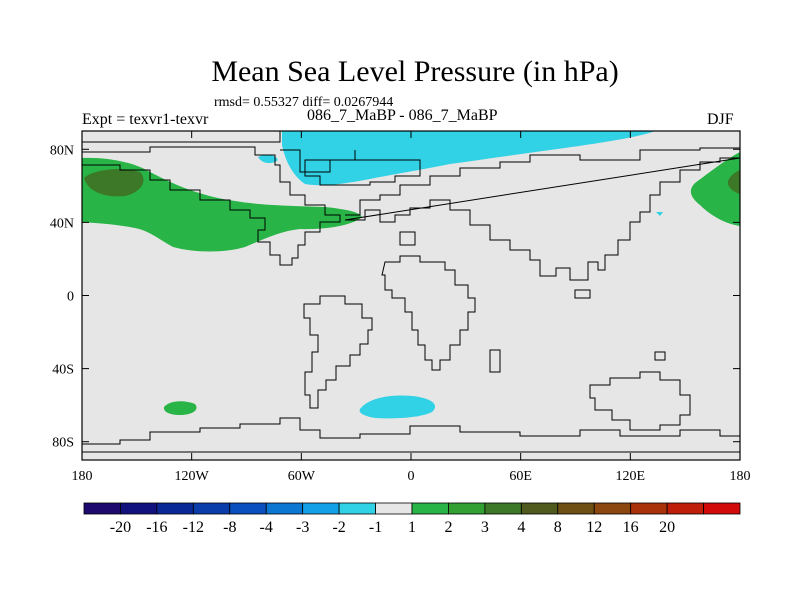  What do you see at coordinates (362, 172) in the screenshot?
I see `greenland-coast` at bounding box center [362, 172].